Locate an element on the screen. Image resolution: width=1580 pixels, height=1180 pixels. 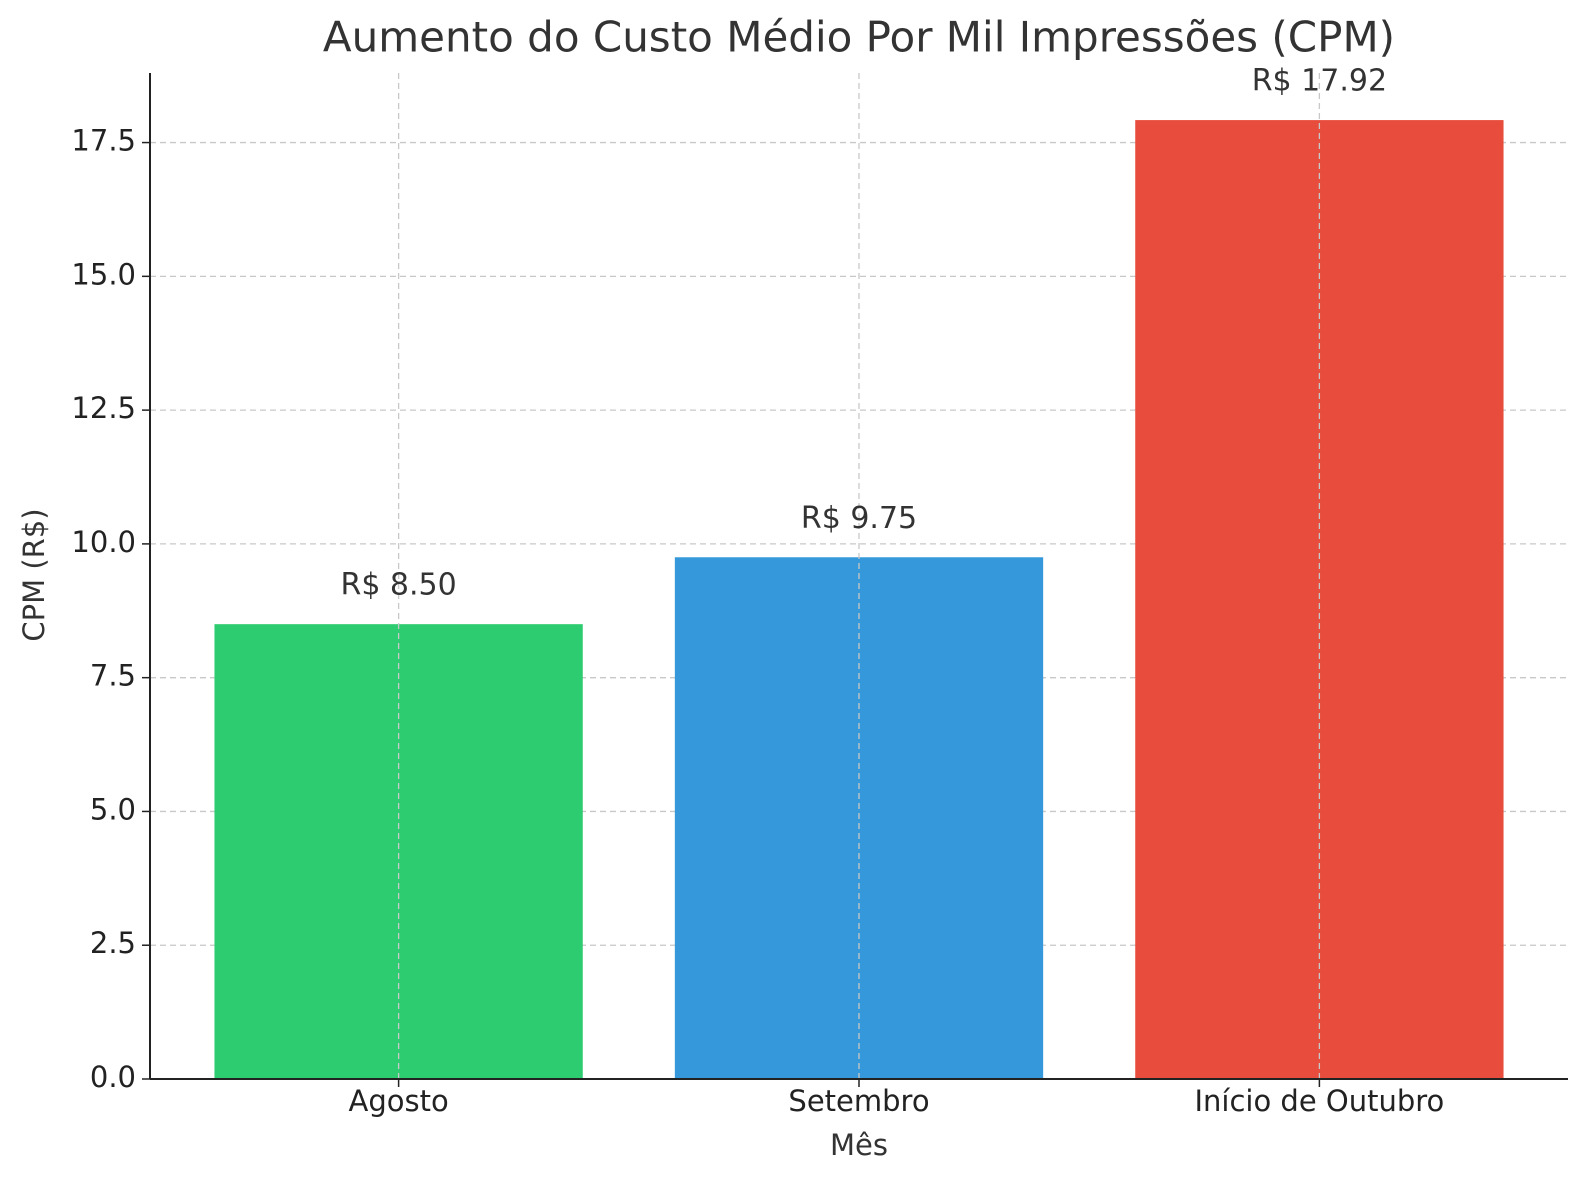
y-tick-label: 17.5 is located at coordinates (103, 141).